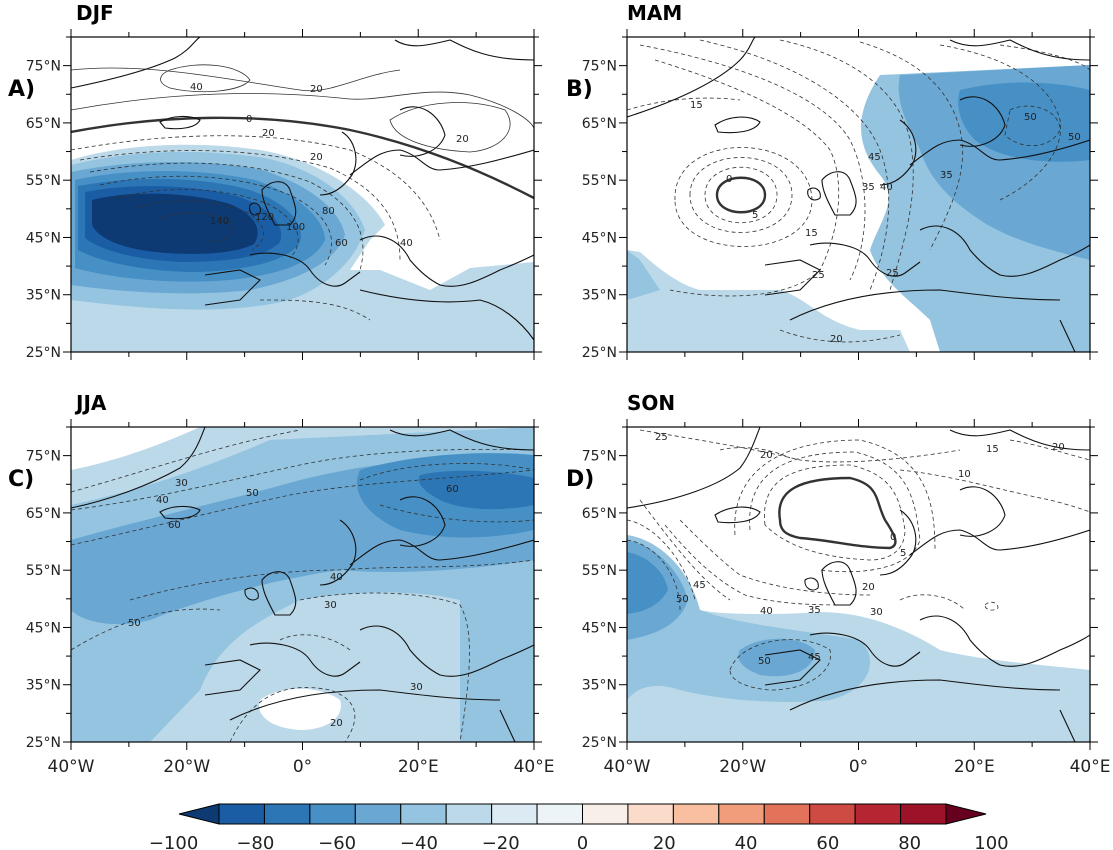  What do you see at coordinates (858, 208) in the screenshot?
I see `shading-mam` at bounding box center [858, 208].